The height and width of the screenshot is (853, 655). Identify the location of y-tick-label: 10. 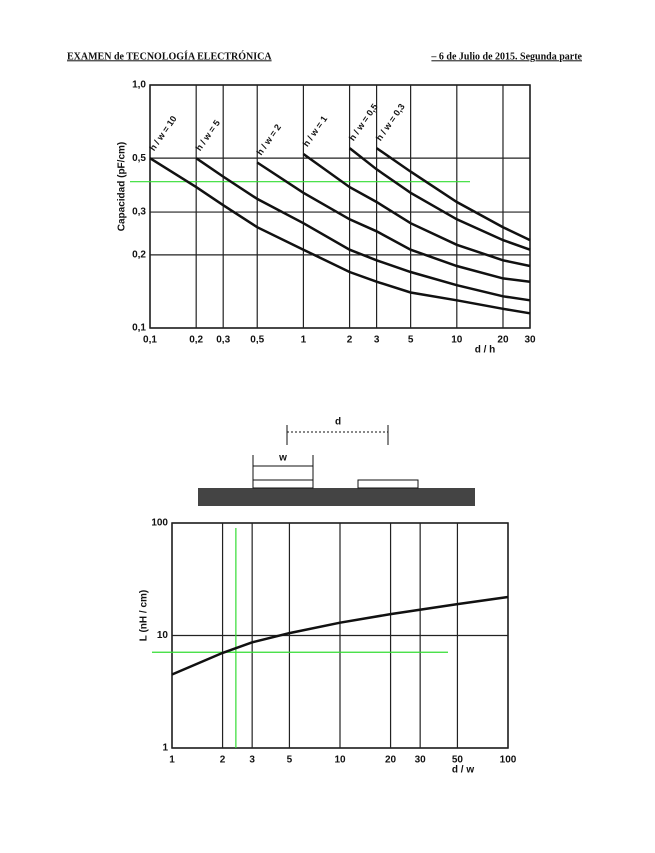
(163, 635).